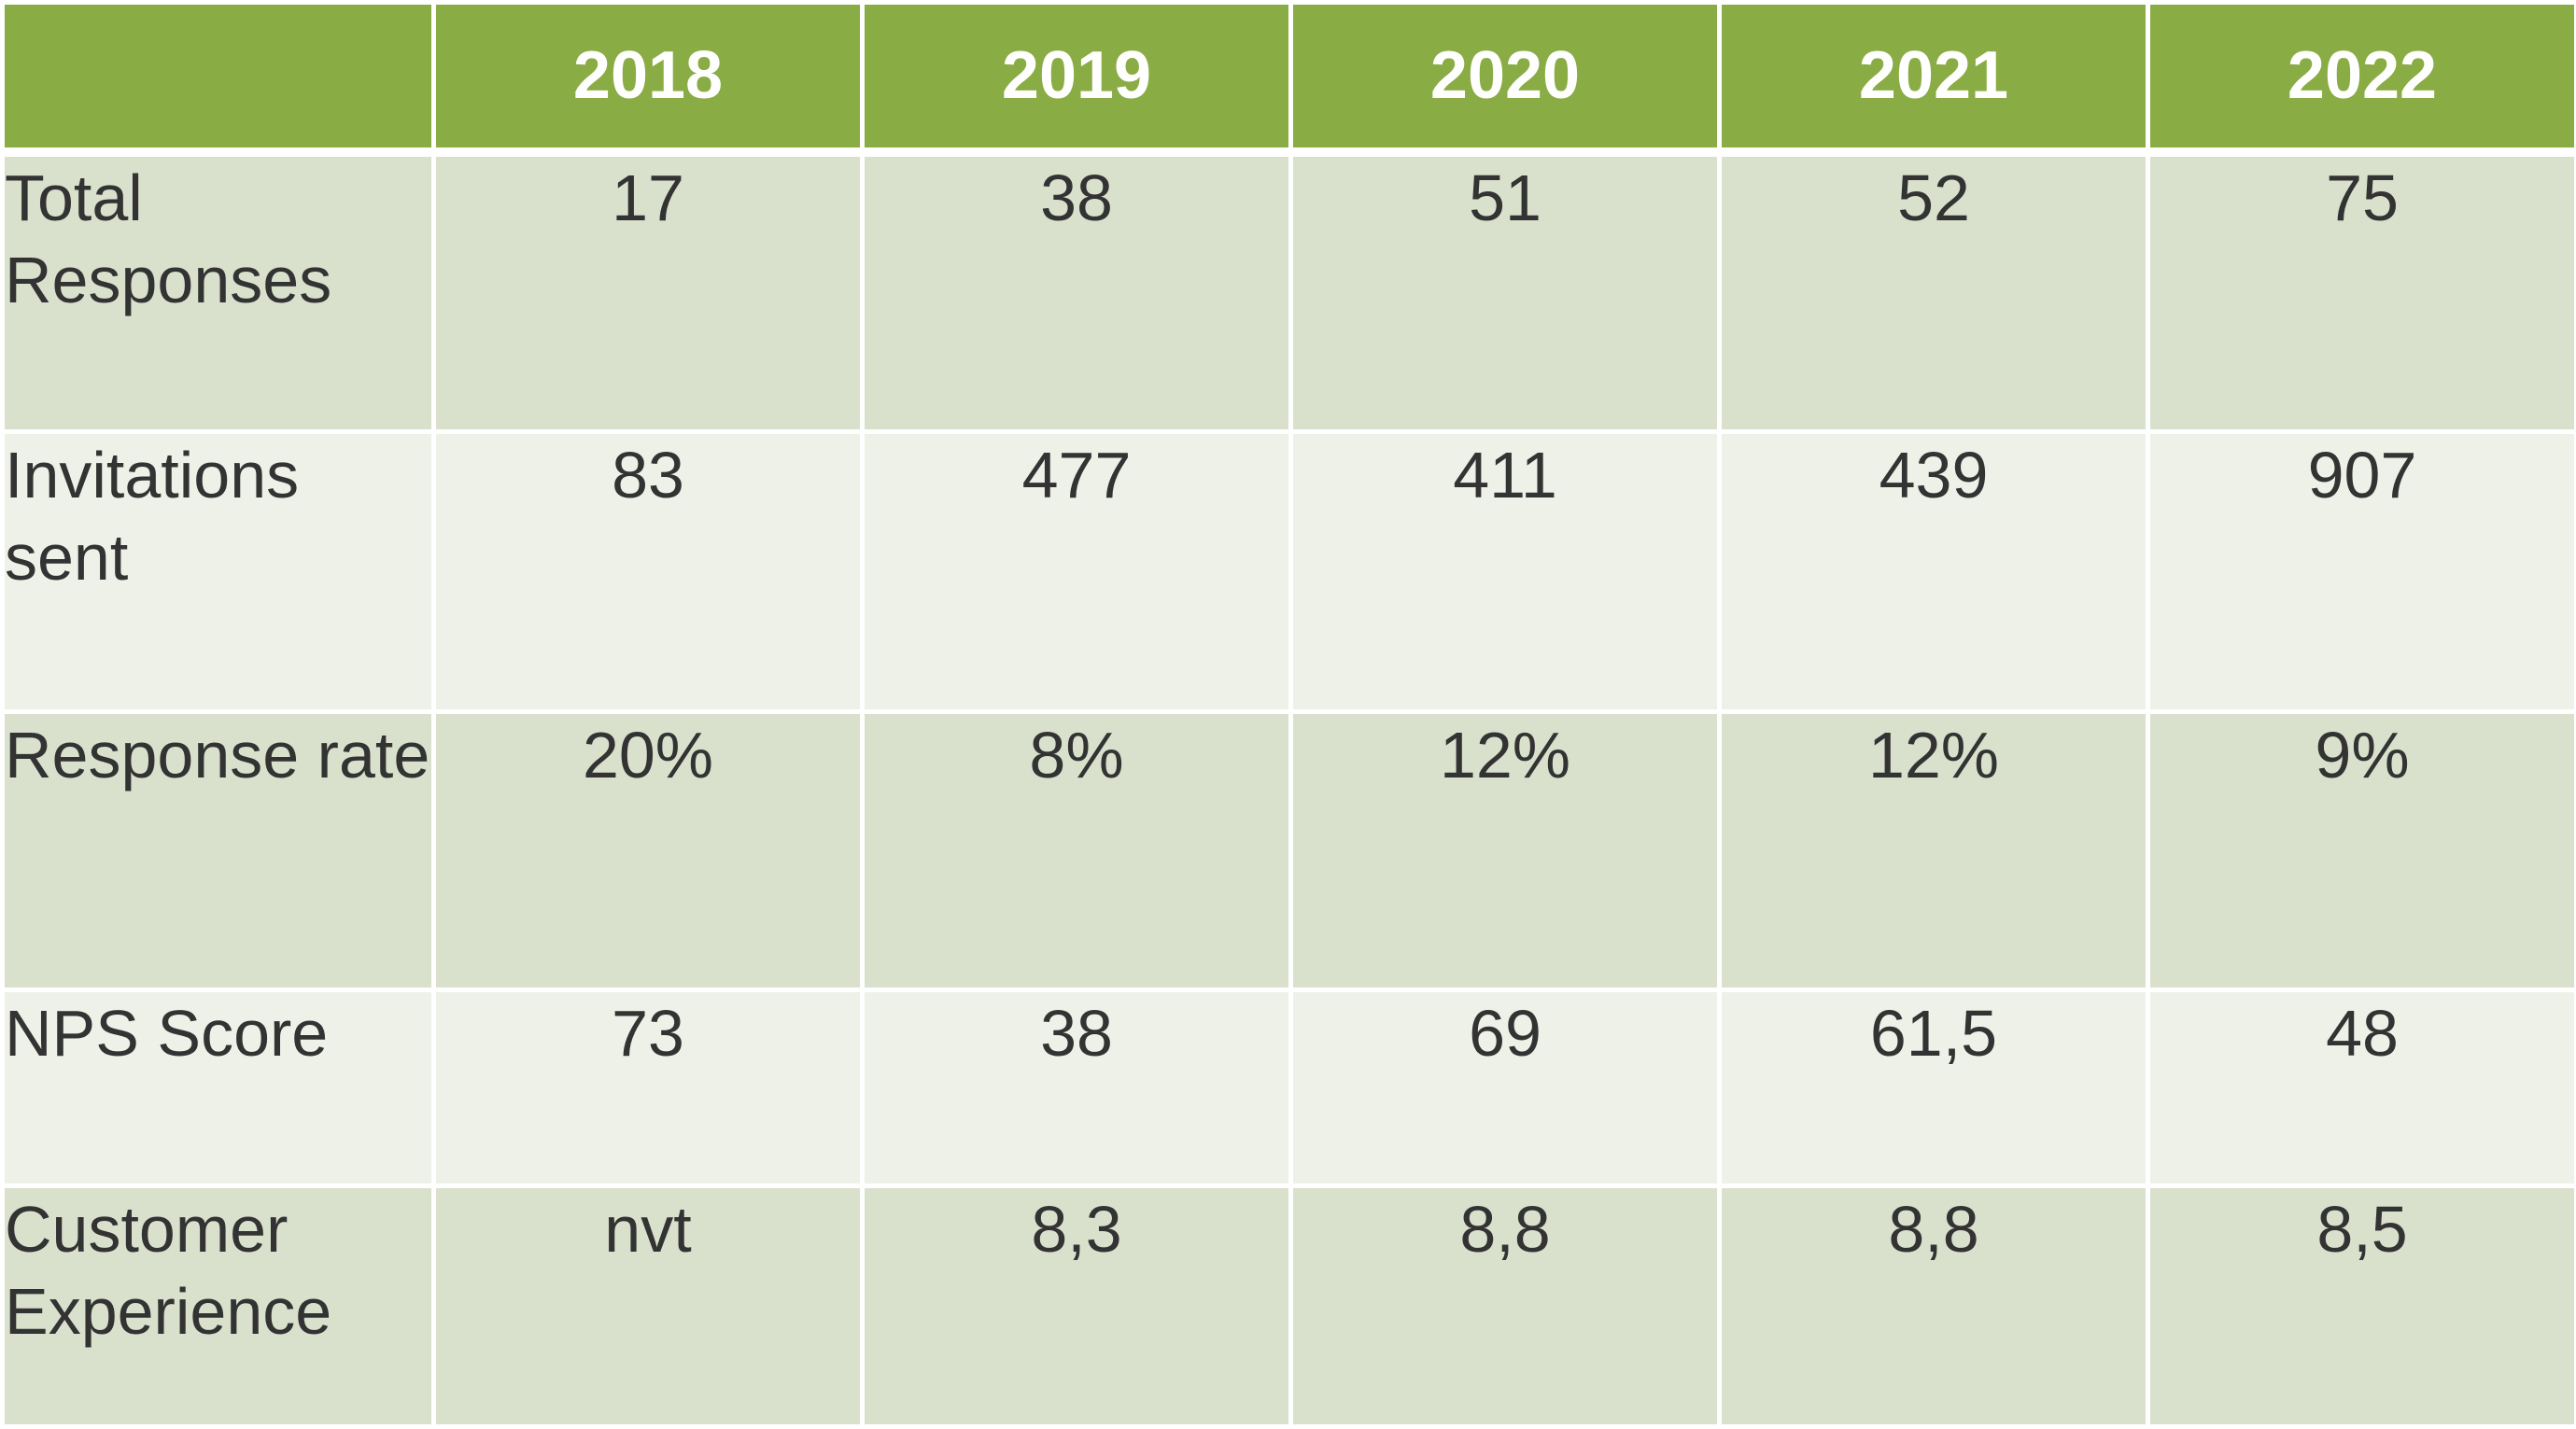  Describe the element at coordinates (648, 292) in the screenshot. I see `table-cell: 17` at that location.